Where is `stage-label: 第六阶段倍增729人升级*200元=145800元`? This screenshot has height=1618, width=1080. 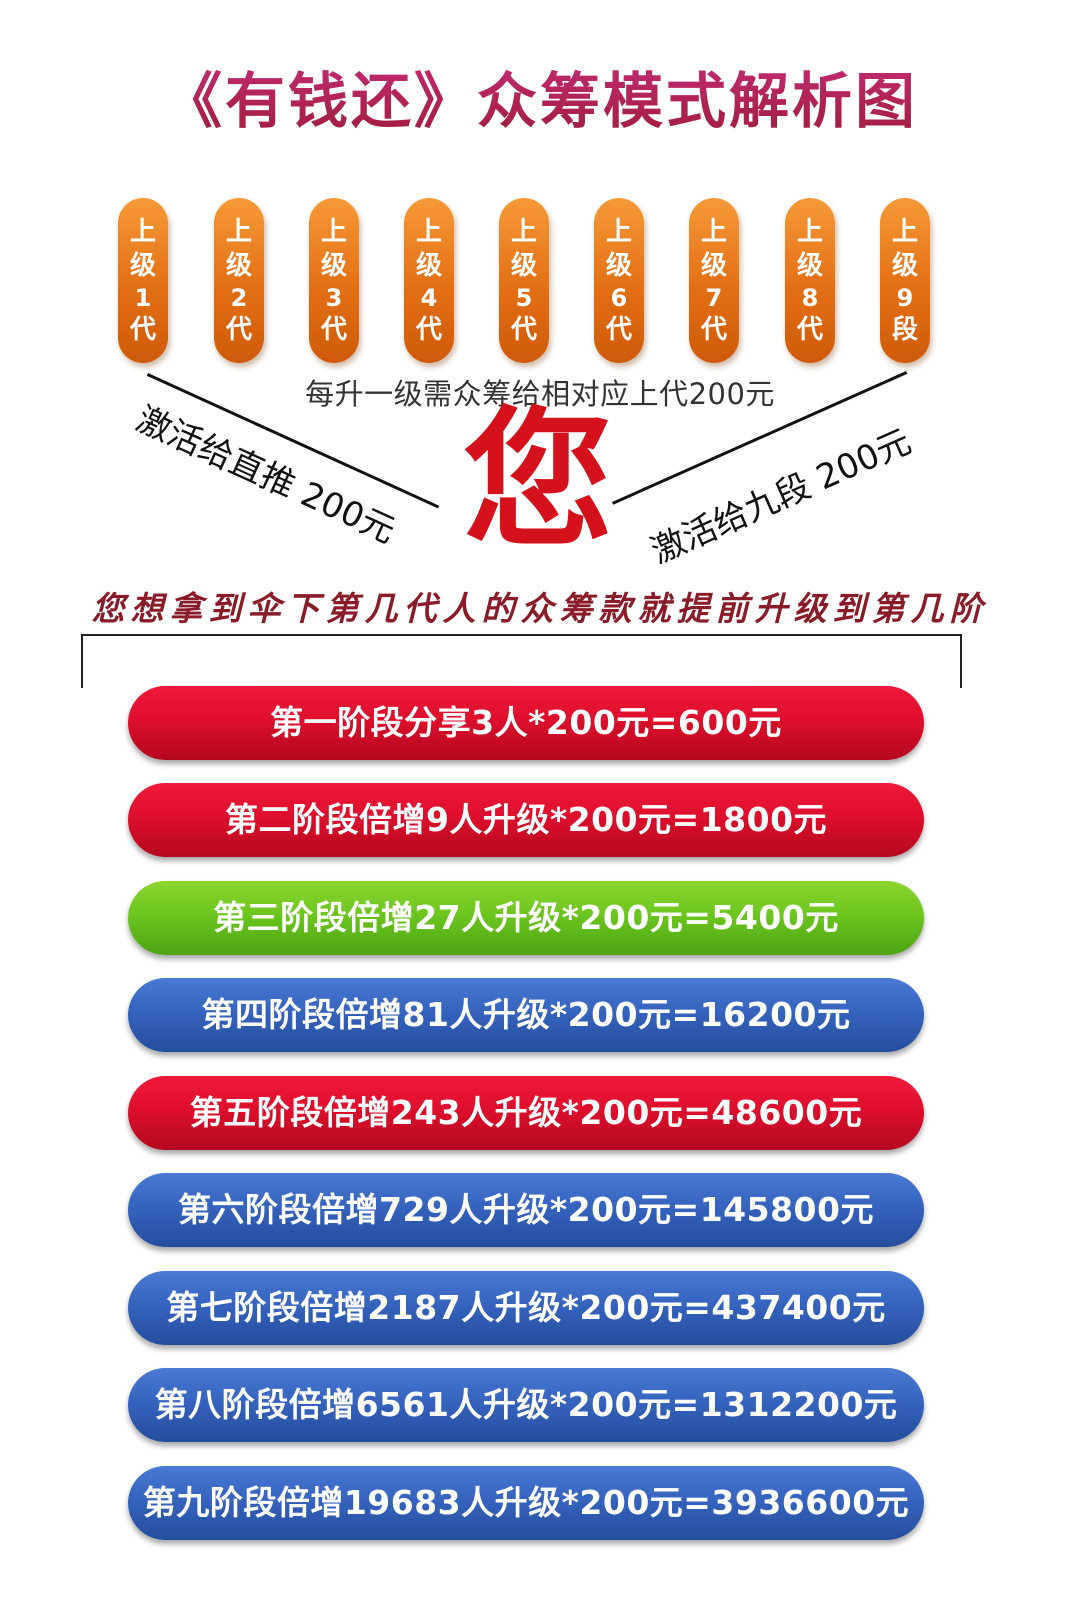 stage-label: 第六阶段倍增729人升级*200元=145800元 is located at coordinates (526, 1209).